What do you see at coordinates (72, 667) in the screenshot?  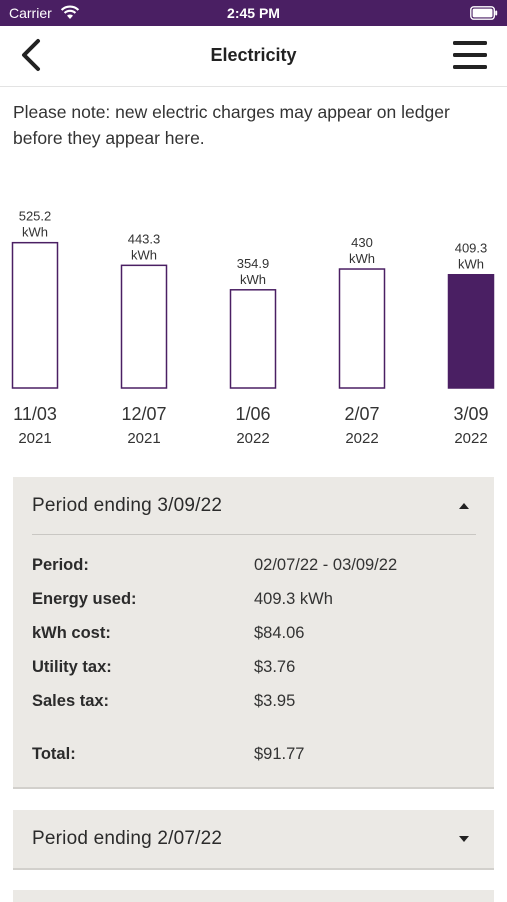 I see `detail-label: Utility tax:` at bounding box center [72, 667].